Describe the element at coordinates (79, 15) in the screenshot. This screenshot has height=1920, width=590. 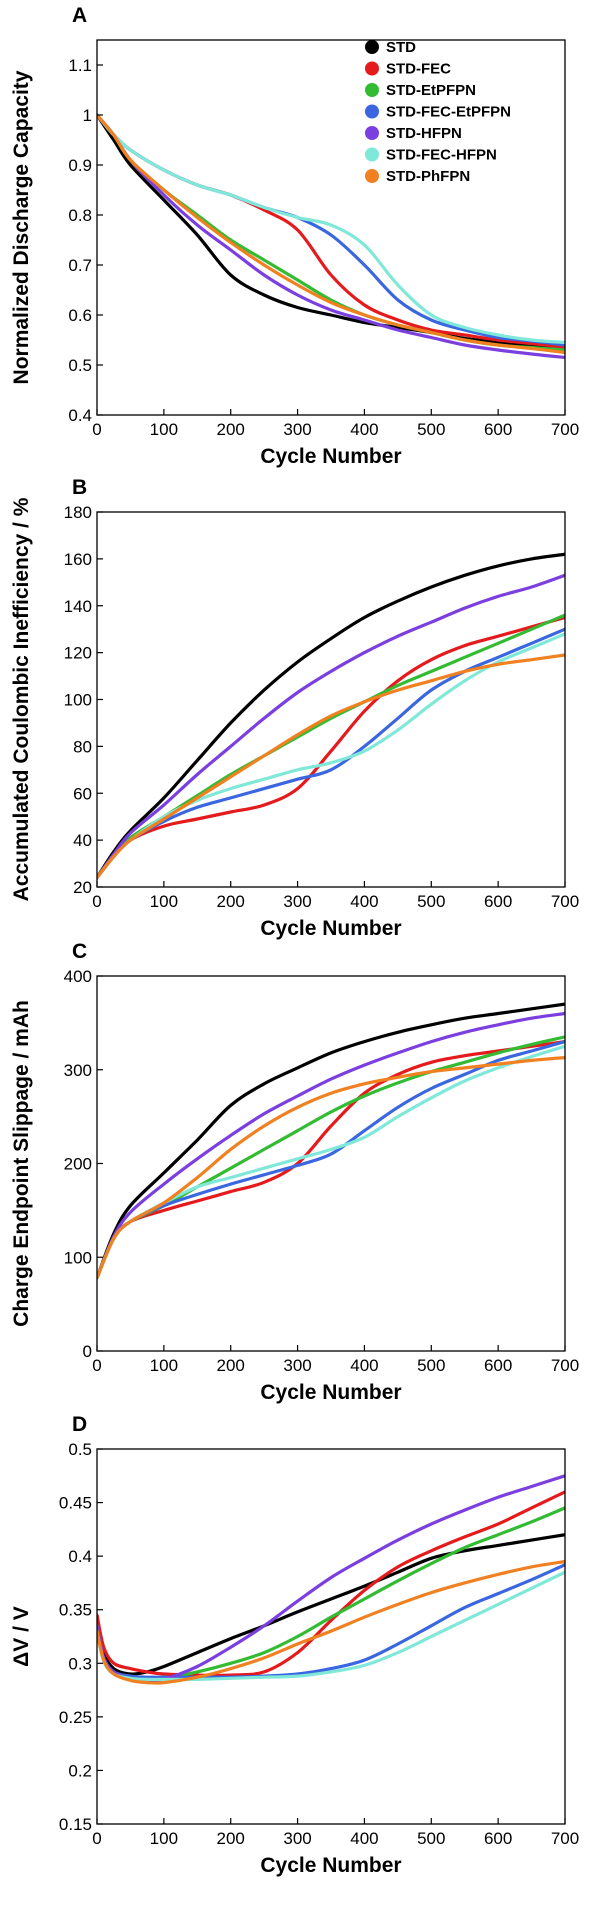
I see `panel-letter: A` at that location.